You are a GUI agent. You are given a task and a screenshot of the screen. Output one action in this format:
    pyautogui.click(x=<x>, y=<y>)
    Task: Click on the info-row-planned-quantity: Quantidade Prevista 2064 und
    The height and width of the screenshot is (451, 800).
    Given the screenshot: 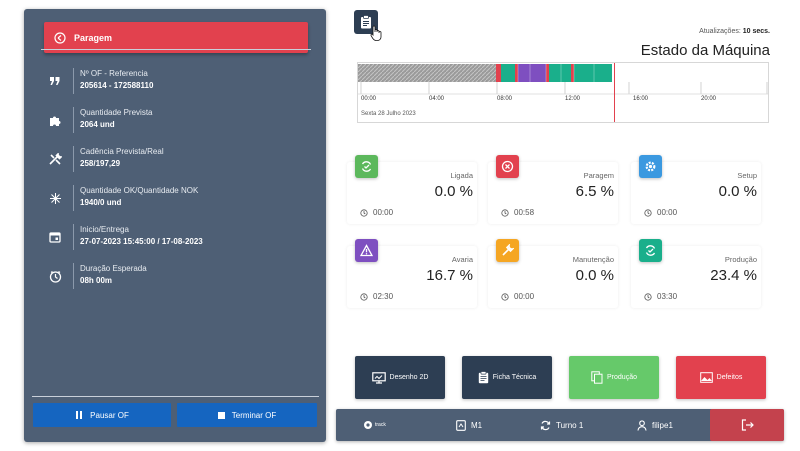 What is the action you would take?
    pyautogui.click(x=99, y=120)
    